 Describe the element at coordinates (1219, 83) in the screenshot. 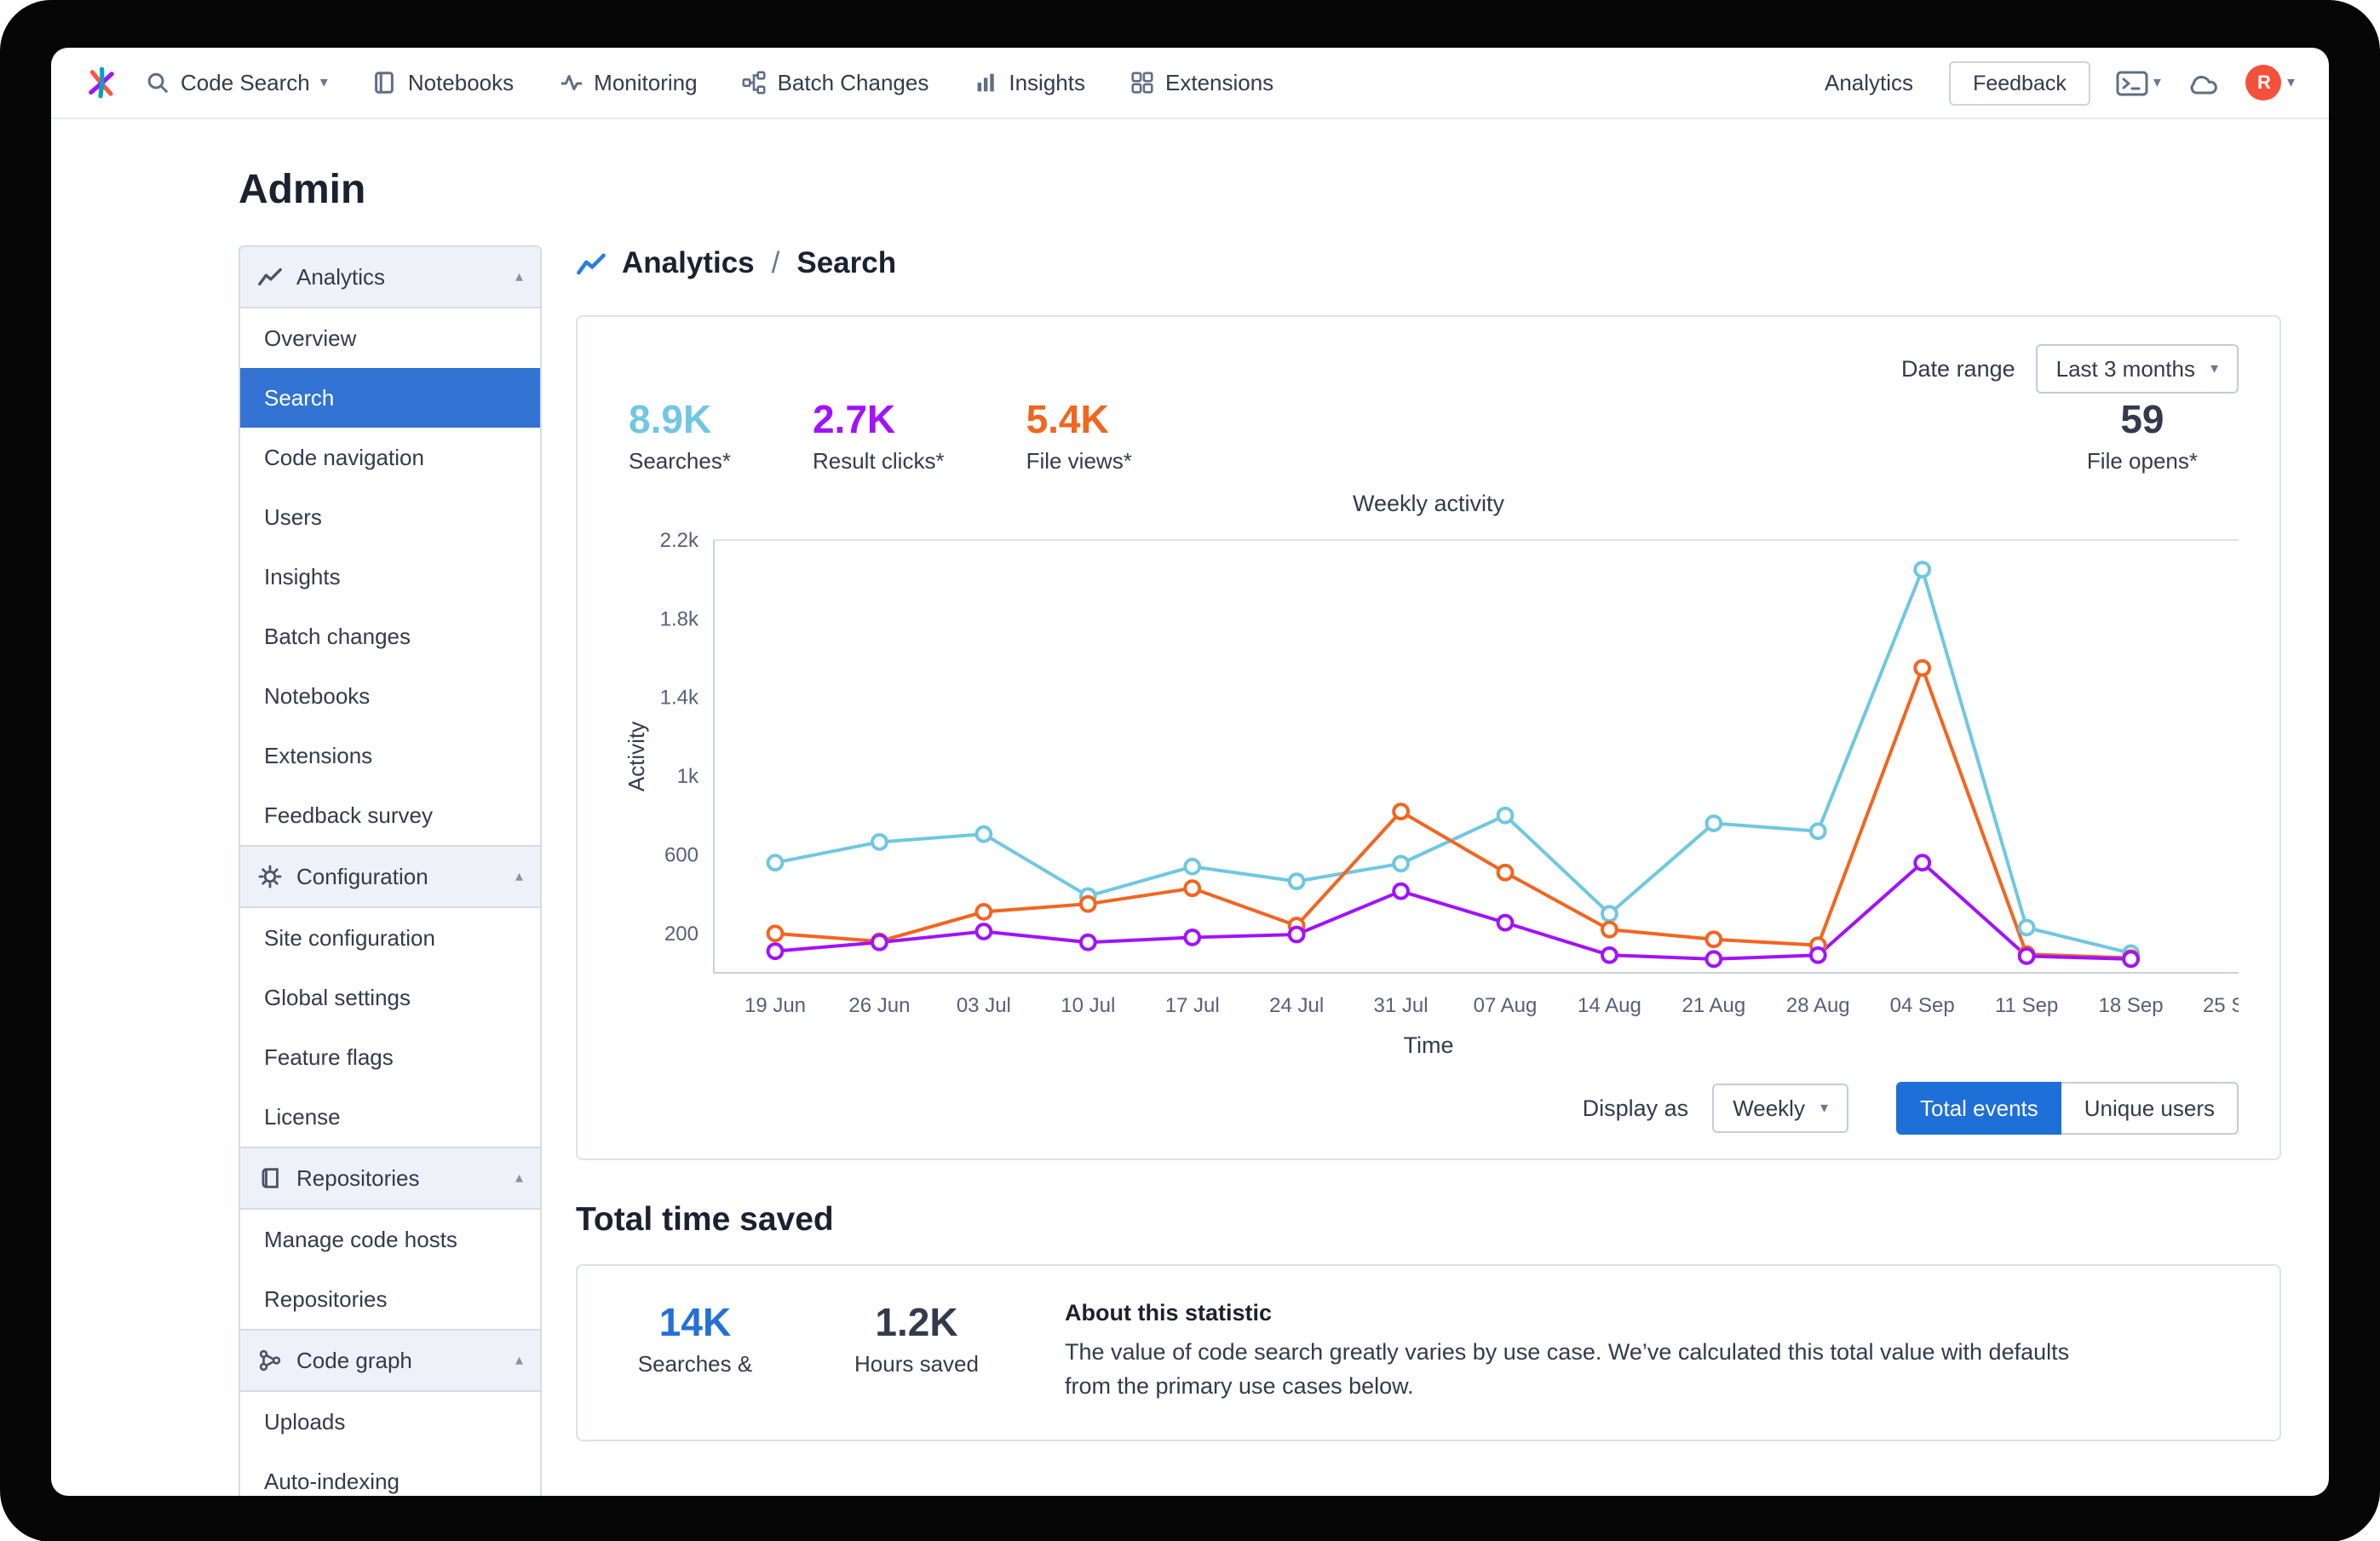

I see `nav-item-label: Extensions` at that location.